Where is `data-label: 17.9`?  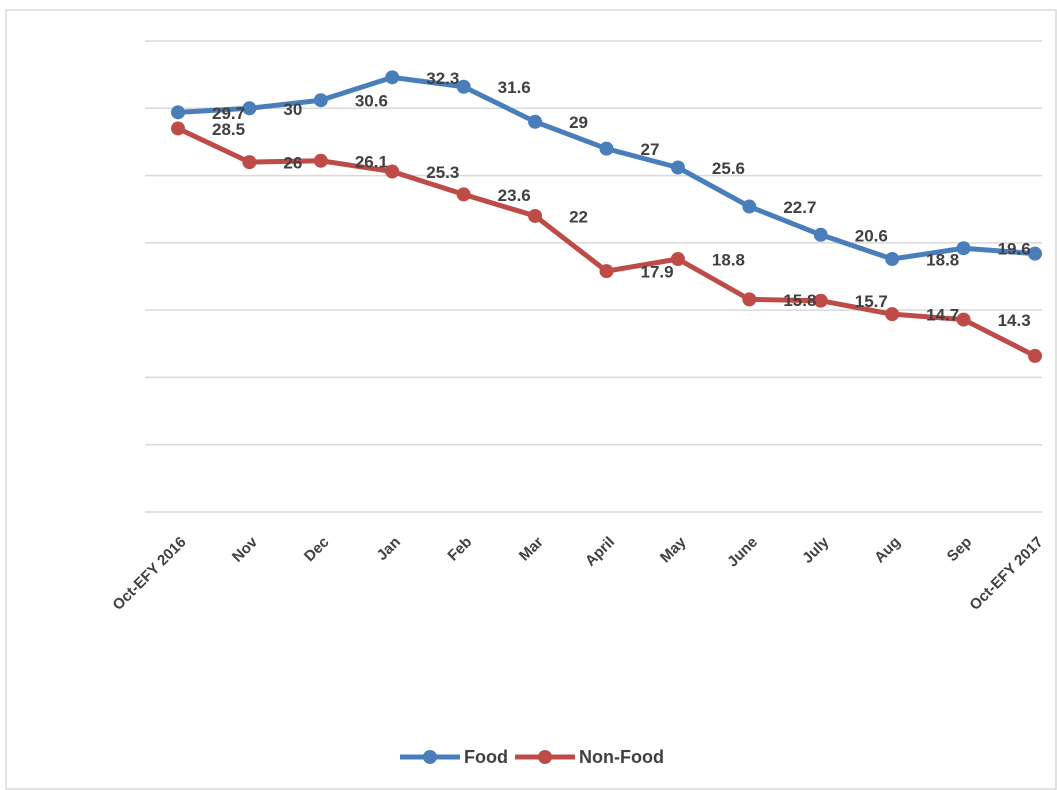 data-label: 17.9 is located at coordinates (657, 272).